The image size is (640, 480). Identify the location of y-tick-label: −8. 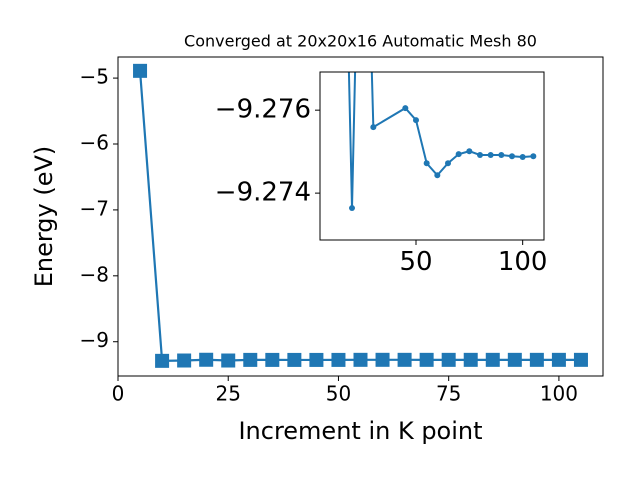
(94, 274).